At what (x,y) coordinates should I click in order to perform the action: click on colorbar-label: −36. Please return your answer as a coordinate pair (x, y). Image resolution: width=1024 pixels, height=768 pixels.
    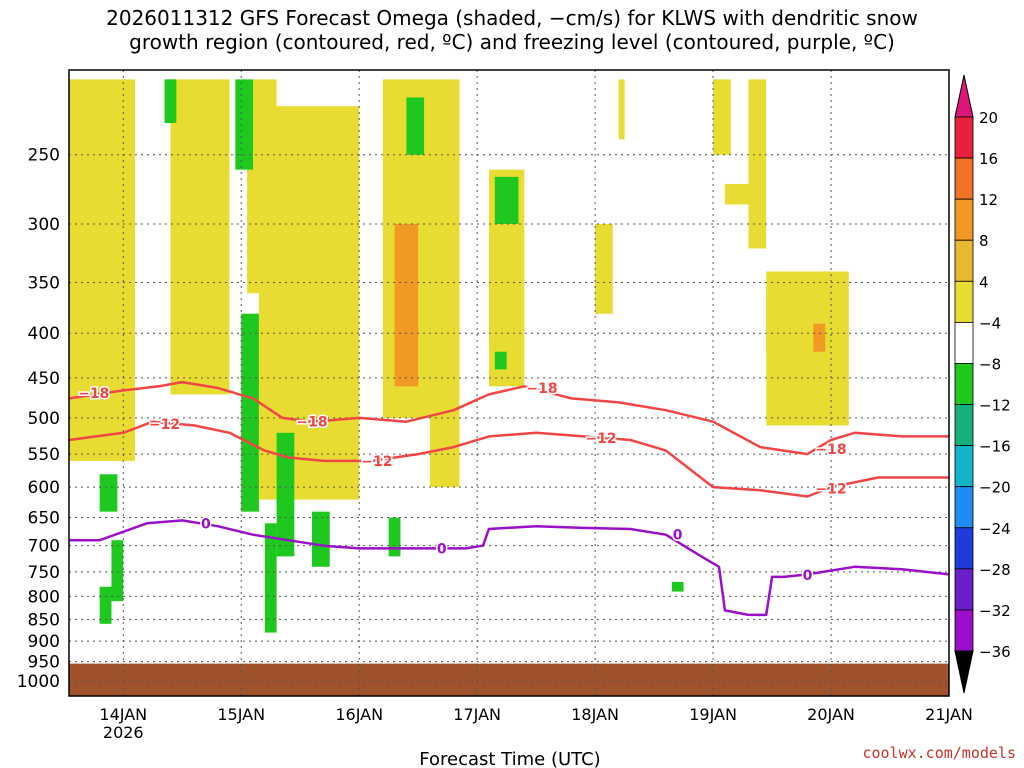
    Looking at the image, I should click on (995, 652).